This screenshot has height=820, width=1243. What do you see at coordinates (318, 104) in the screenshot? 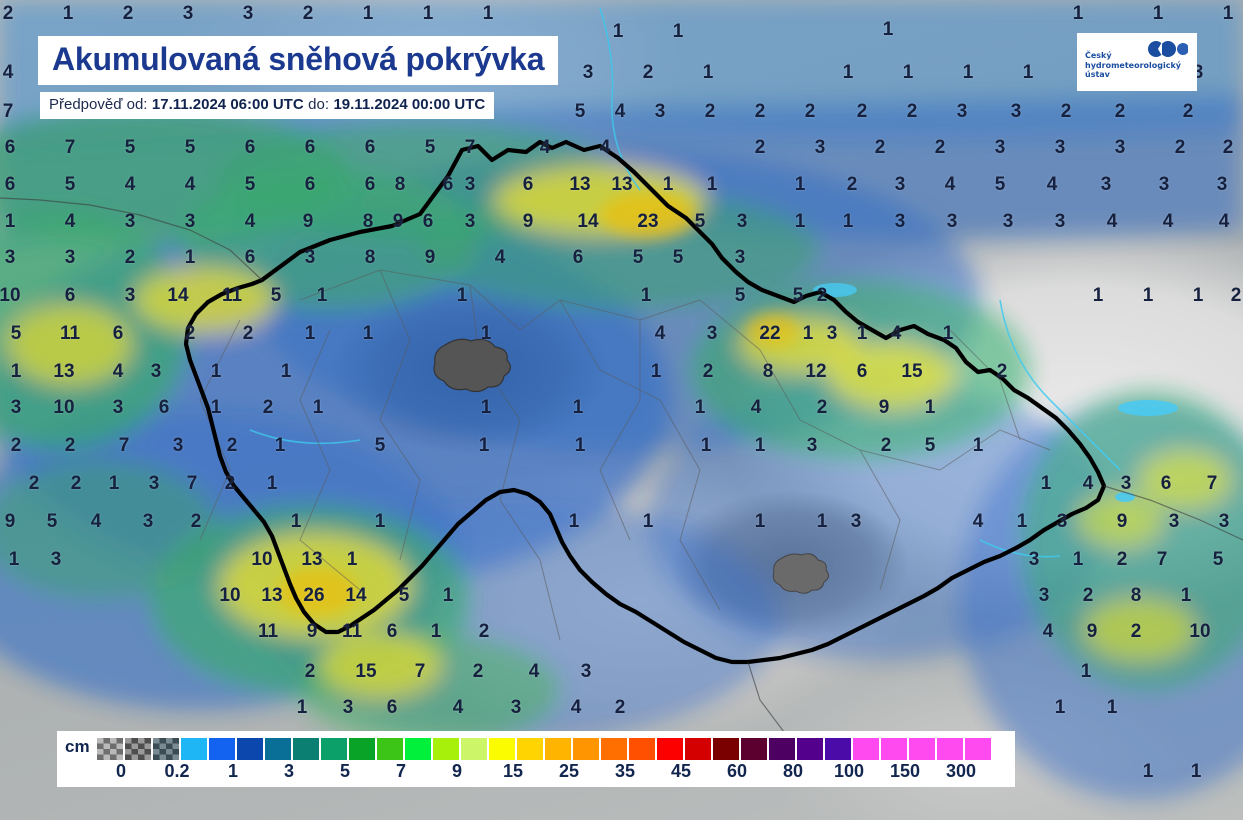
I see `forecast-to-label: do:` at bounding box center [318, 104].